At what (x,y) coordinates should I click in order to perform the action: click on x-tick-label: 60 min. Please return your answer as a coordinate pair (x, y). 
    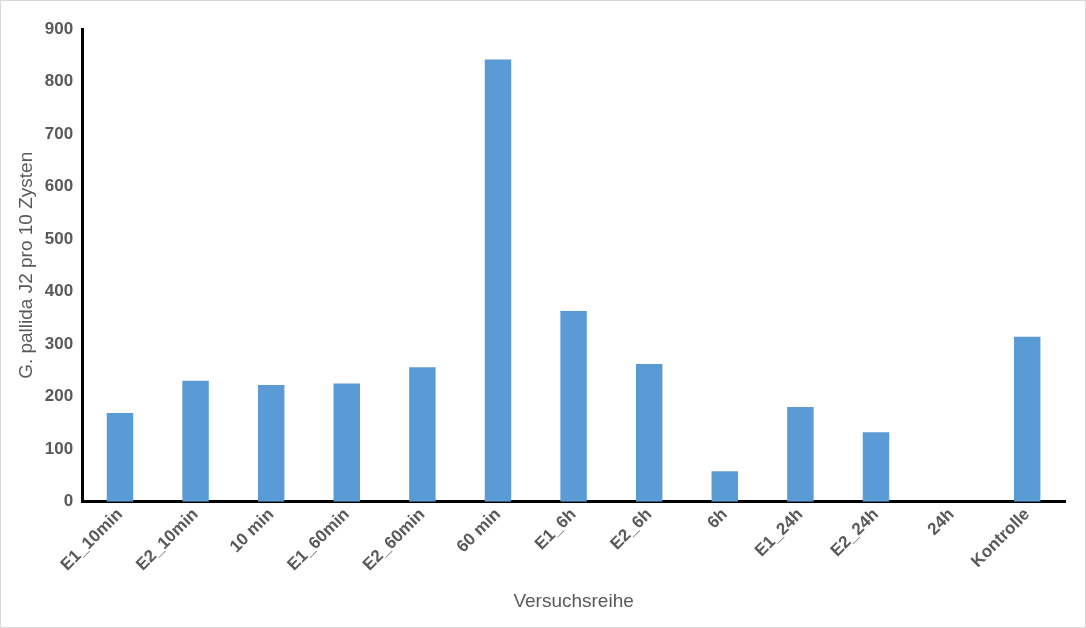
    Looking at the image, I should click on (478, 530).